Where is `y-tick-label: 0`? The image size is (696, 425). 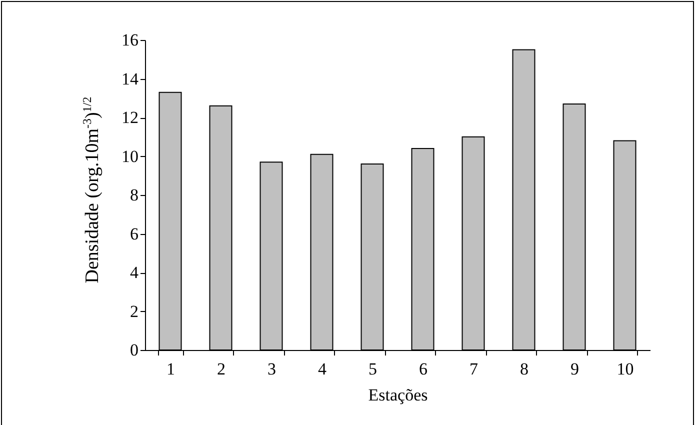
y-tick-label: 0 is located at coordinates (134, 350).